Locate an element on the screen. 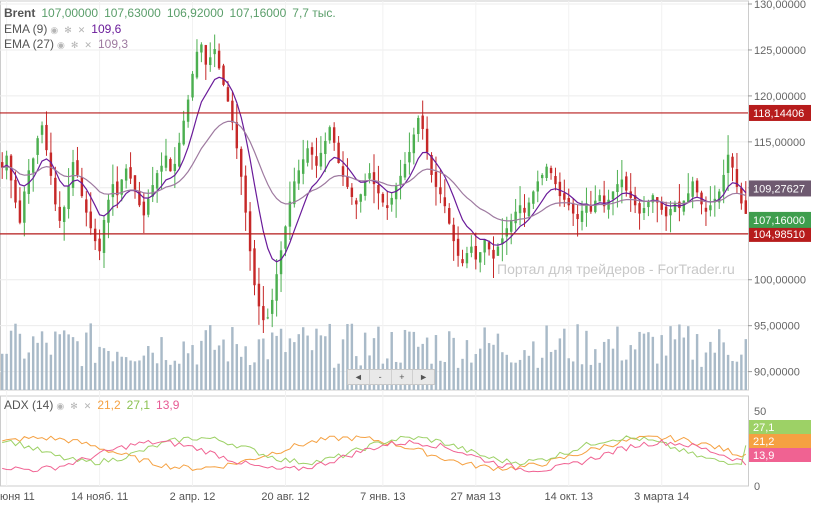 Image resolution: width=814 pixels, height=518 pixels. ema9-value: 109,6 is located at coordinates (106, 29).